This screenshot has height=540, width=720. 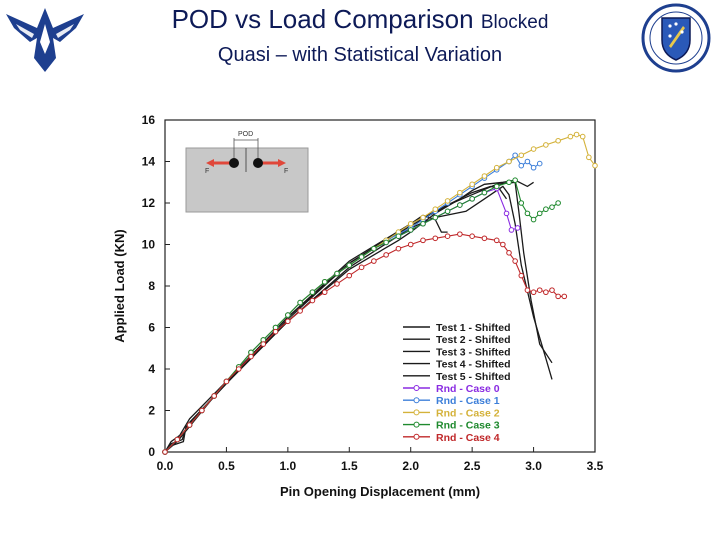 I want to click on afrl-shield-logo-icon, so click(x=676, y=38).